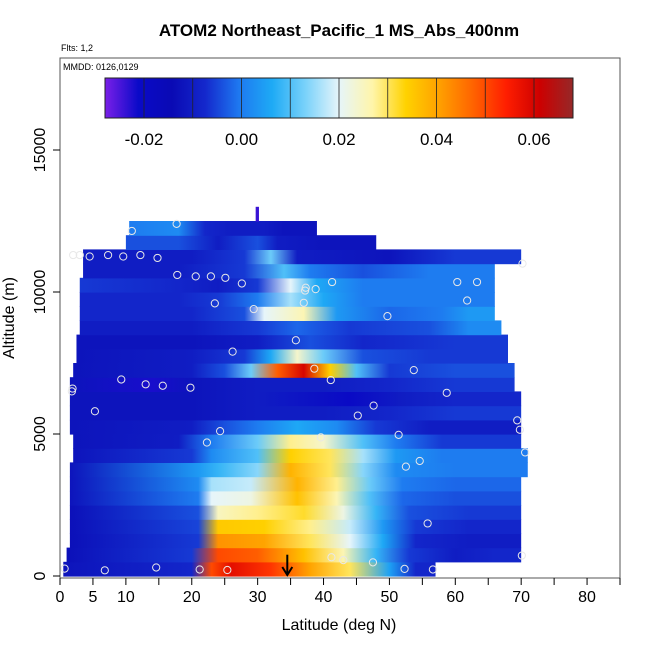 This screenshot has width=650, height=650. What do you see at coordinates (77, 48) in the screenshot?
I see `flights-note: Flts: 1,2` at bounding box center [77, 48].